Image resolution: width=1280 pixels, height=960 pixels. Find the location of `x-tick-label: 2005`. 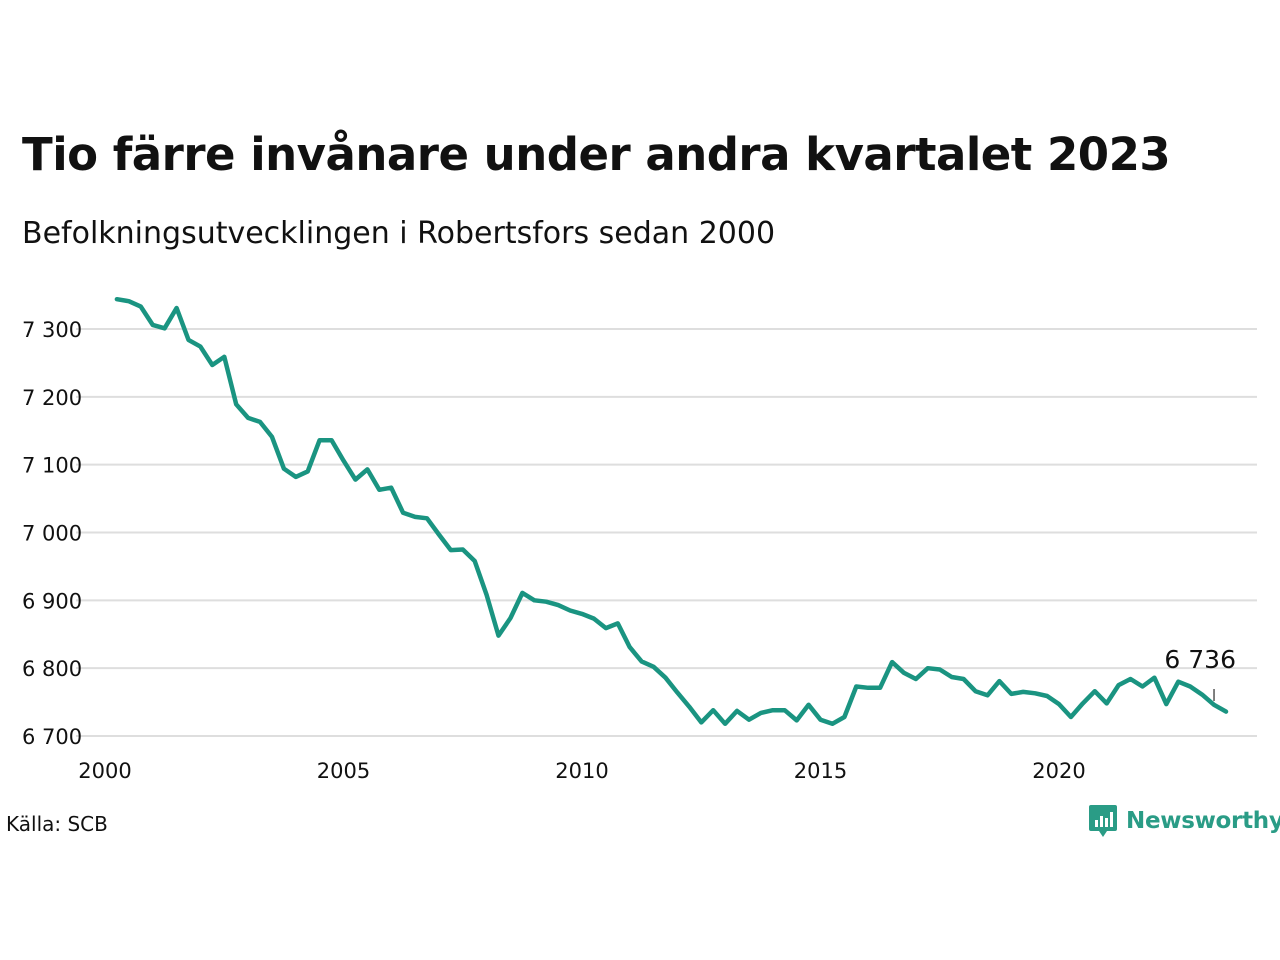

x-tick-label: 2005 is located at coordinates (343, 771).